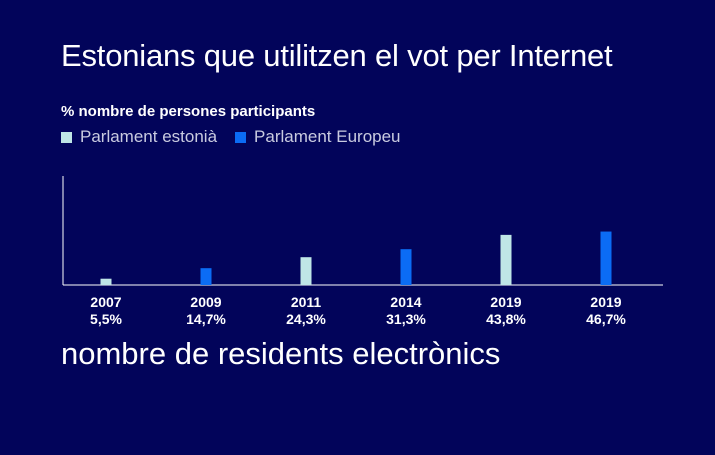 The height and width of the screenshot is (455, 715). I want to click on legend-swatch-estonian, so click(66, 137).